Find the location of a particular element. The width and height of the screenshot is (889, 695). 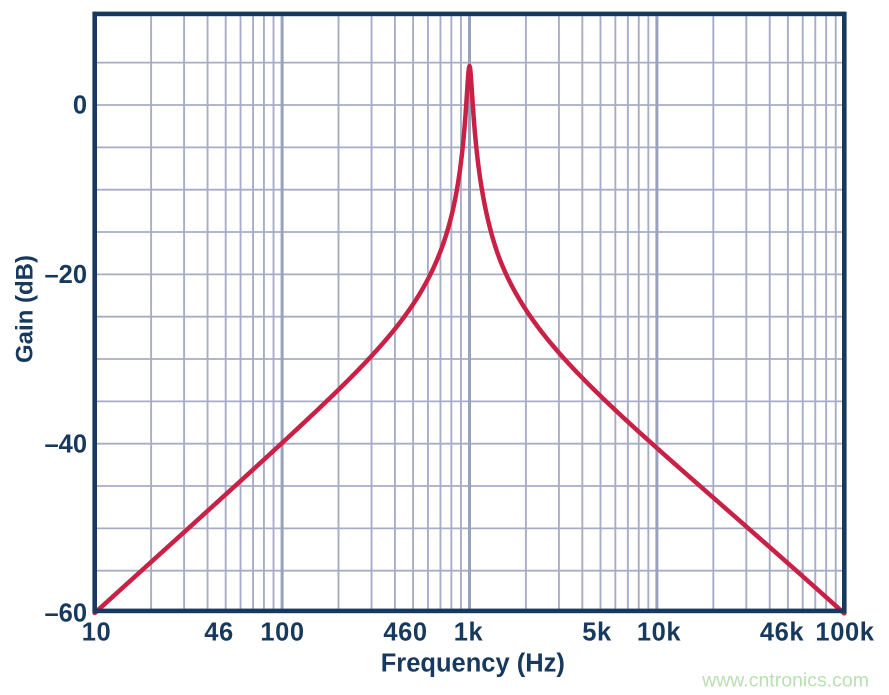

svg-text: 10k is located at coordinates (659, 633).